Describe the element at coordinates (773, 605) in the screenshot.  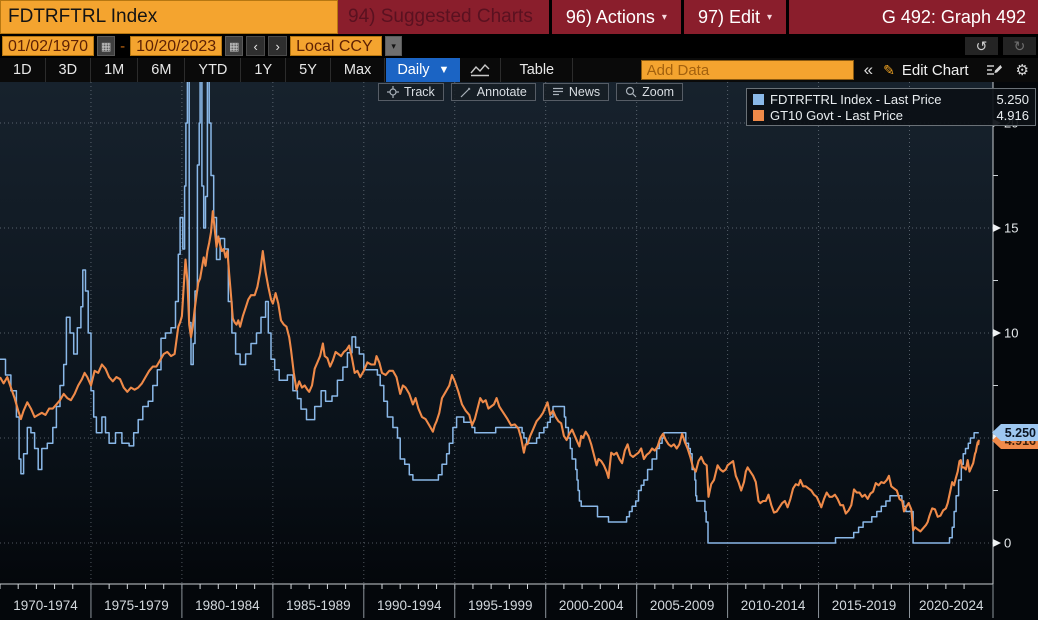
I see `x-band-label: 2010-2014` at that location.